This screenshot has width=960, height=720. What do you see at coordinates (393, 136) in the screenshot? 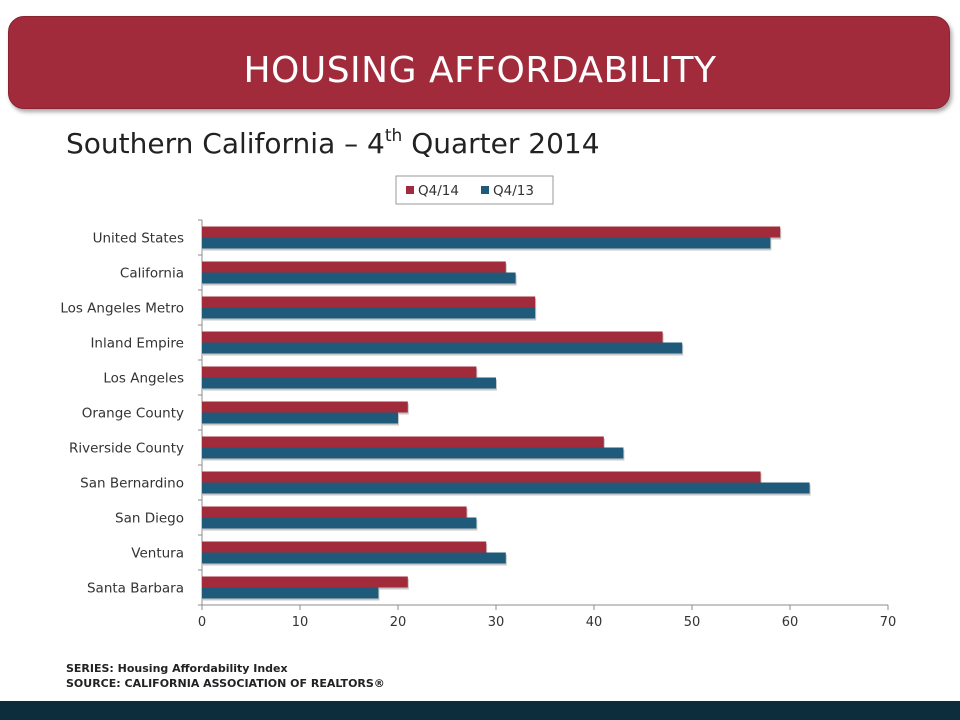
I see `subtitle-superscript: th` at bounding box center [393, 136].